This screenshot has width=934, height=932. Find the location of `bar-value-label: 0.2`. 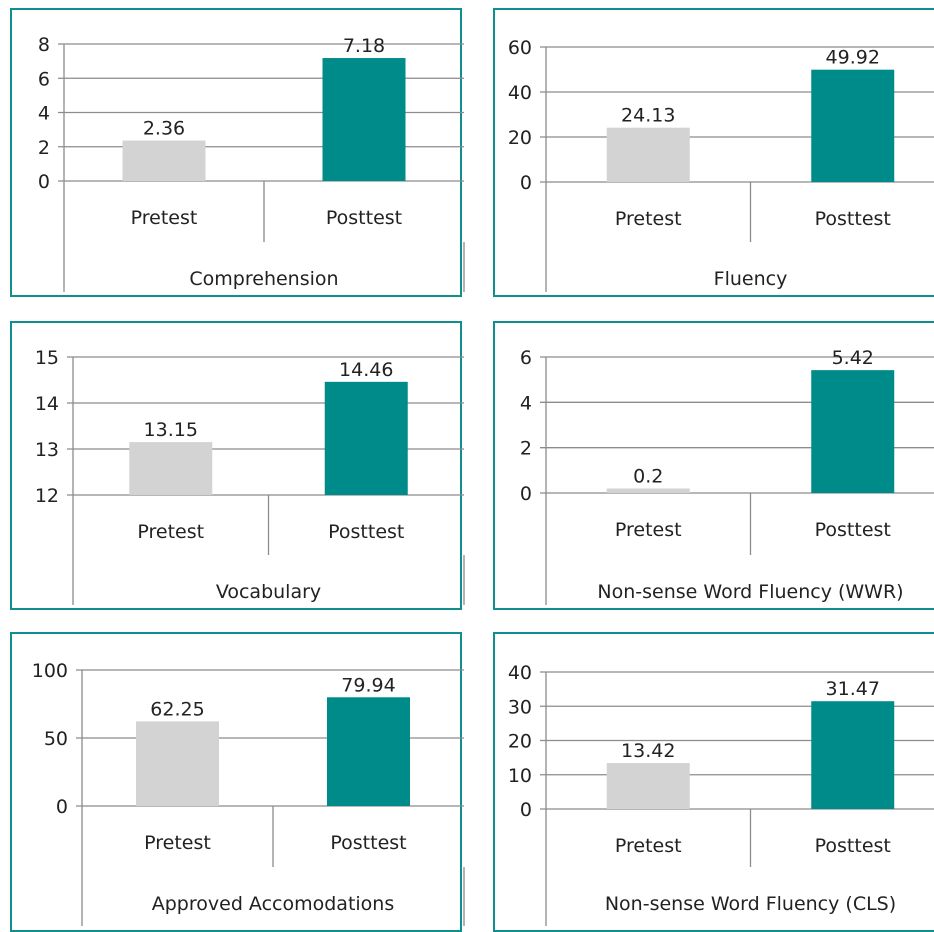

bar-value-label: 0.2 is located at coordinates (648, 476).